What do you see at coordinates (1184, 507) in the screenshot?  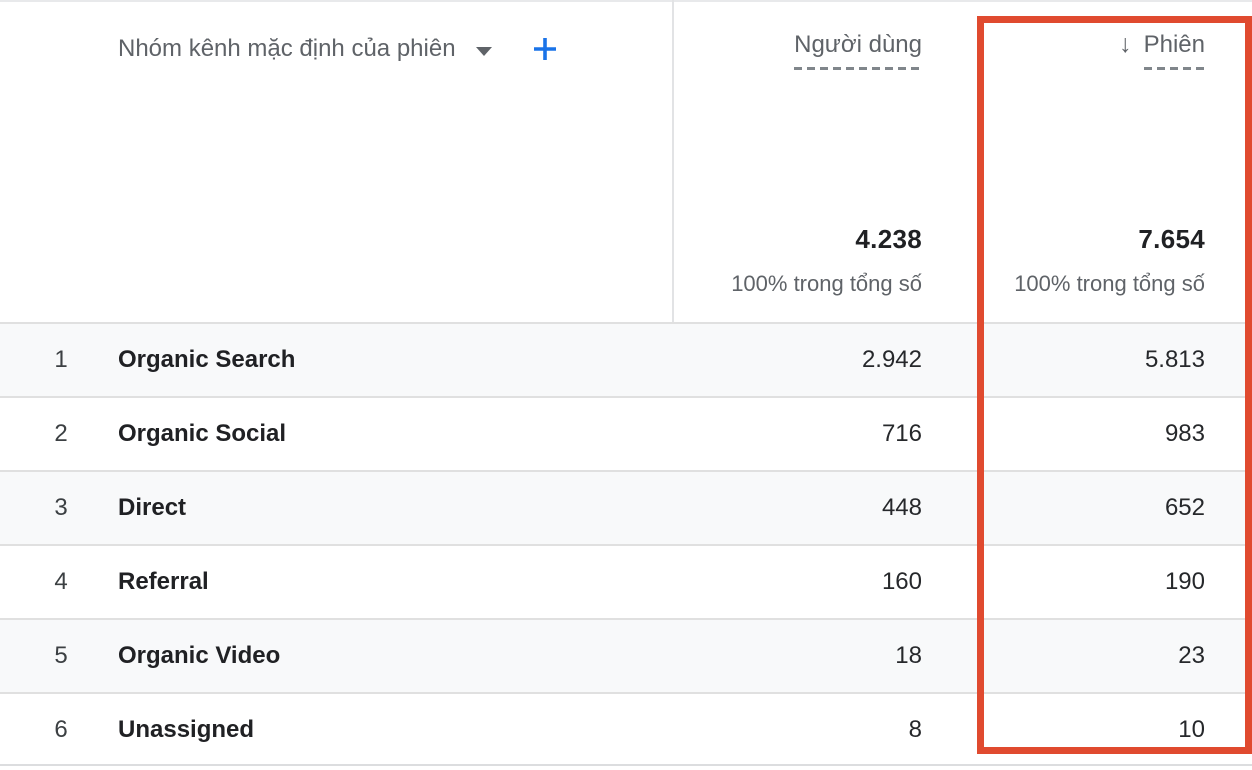 I see `row-sessions-value: 652` at bounding box center [1184, 507].